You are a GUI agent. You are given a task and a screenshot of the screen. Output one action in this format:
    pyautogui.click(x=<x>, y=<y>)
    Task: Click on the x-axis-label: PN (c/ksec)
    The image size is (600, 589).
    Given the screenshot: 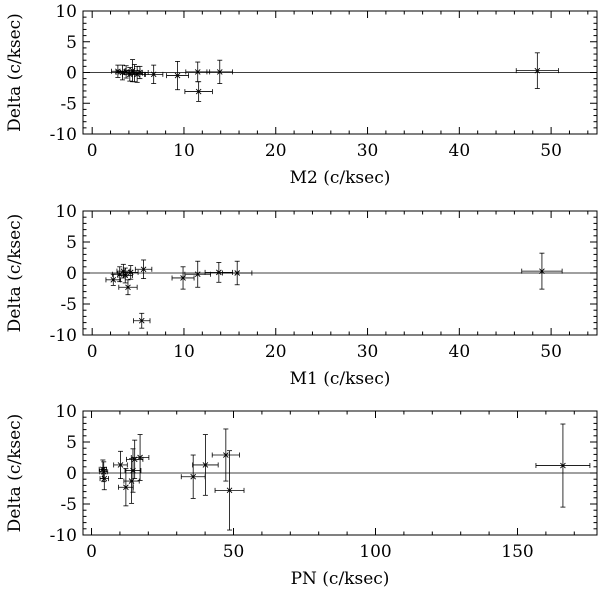 What is the action you would take?
    pyautogui.click(x=340, y=579)
    